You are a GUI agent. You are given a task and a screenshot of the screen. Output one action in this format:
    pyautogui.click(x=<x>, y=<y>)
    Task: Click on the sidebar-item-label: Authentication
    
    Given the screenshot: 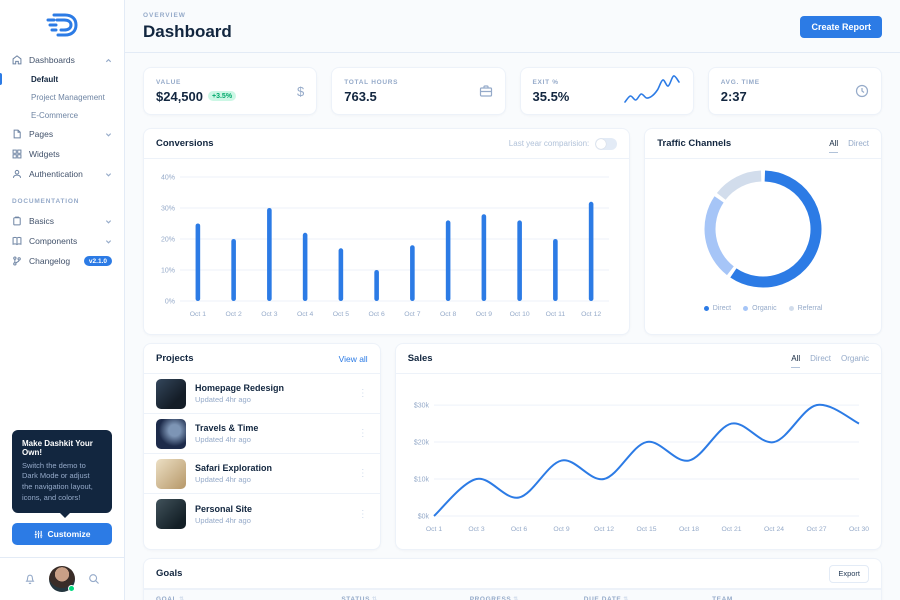 What is the action you would take?
    pyautogui.click(x=56, y=174)
    